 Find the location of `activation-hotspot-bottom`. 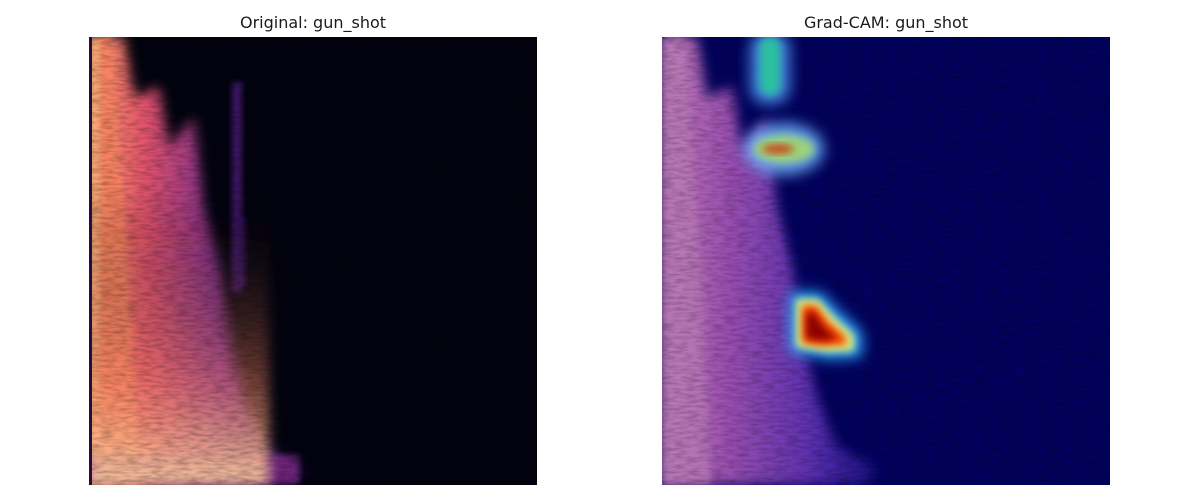

activation-hotspot-bottom is located at coordinates (826, 325).